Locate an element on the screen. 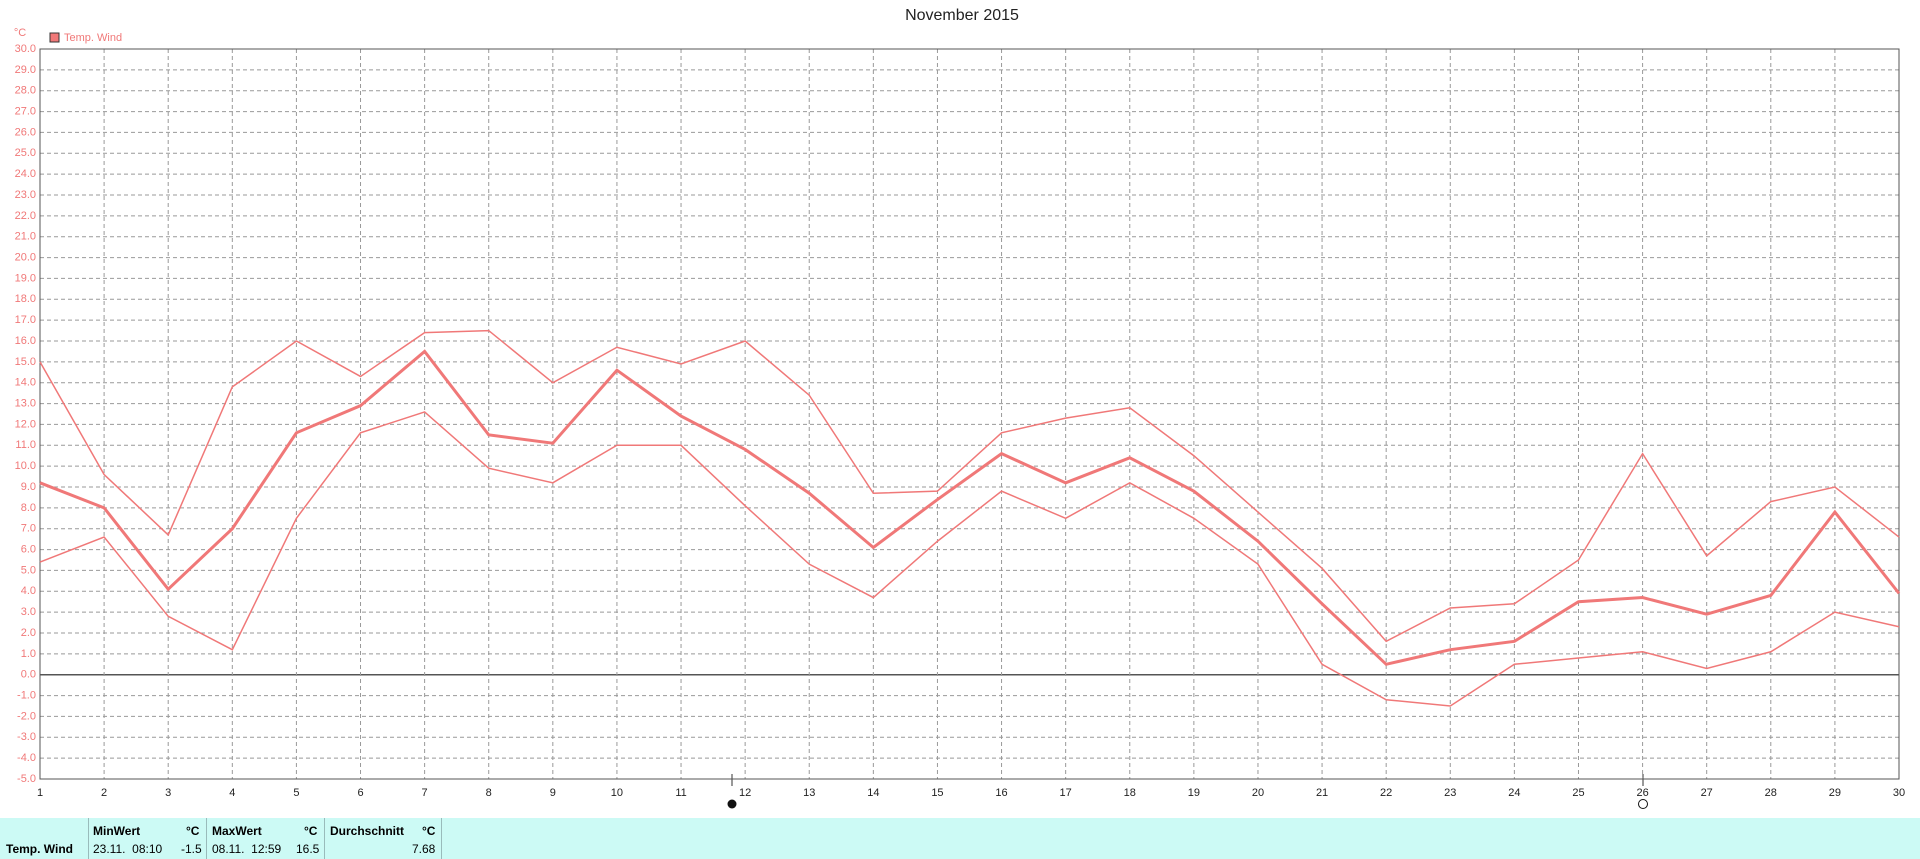 This screenshot has height=859, width=1920. y-unit: °C is located at coordinates (20, 33).